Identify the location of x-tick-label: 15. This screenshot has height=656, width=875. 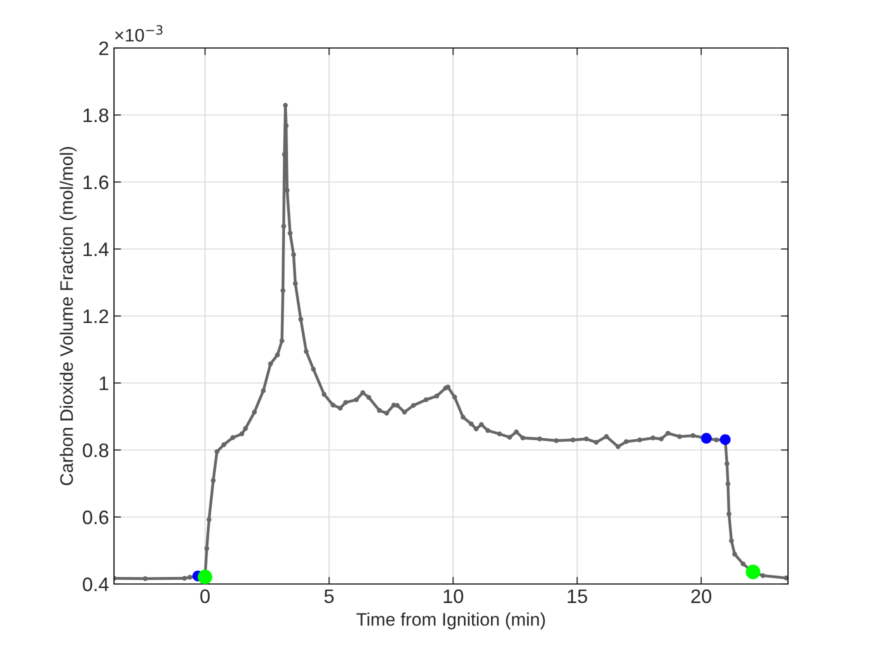
(578, 597).